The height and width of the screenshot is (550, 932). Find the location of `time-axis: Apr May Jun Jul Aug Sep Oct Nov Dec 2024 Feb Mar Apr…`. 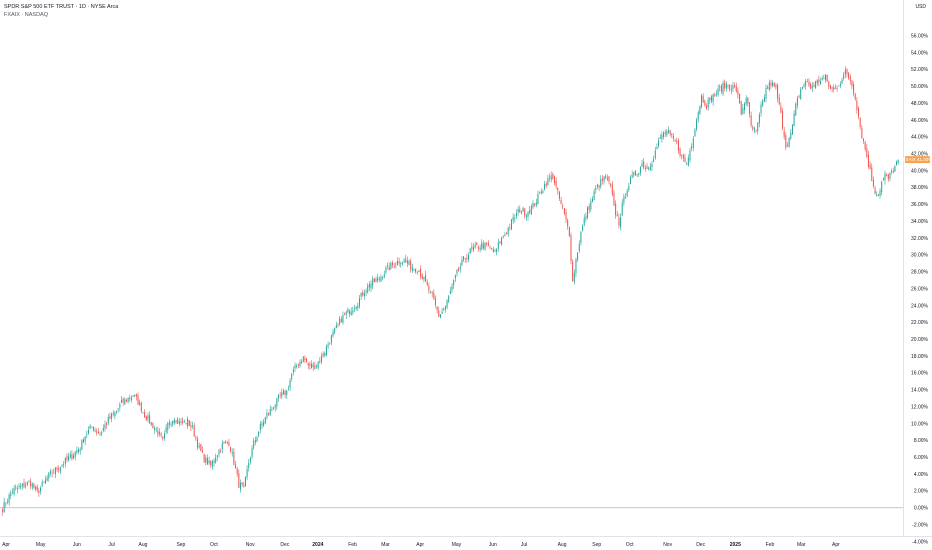

time-axis: Apr May Jun Jul Aug Sep Oct Nov Dec 2024 Feb Mar Apr… is located at coordinates (421, 545).